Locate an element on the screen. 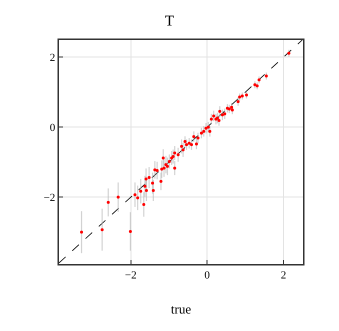 The width and height of the screenshot is (339, 331). x-tick-label: 2 is located at coordinates (283, 276).